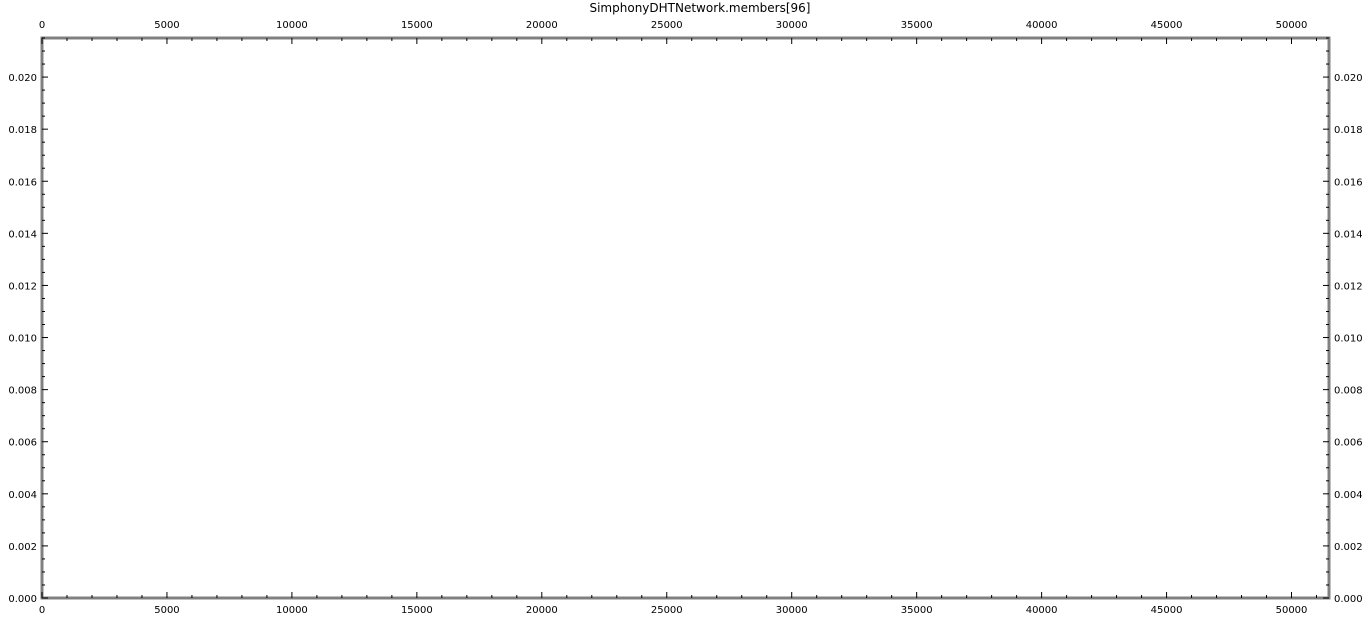  I want to click on x-tick-label-bottom: 0, so click(42, 610).